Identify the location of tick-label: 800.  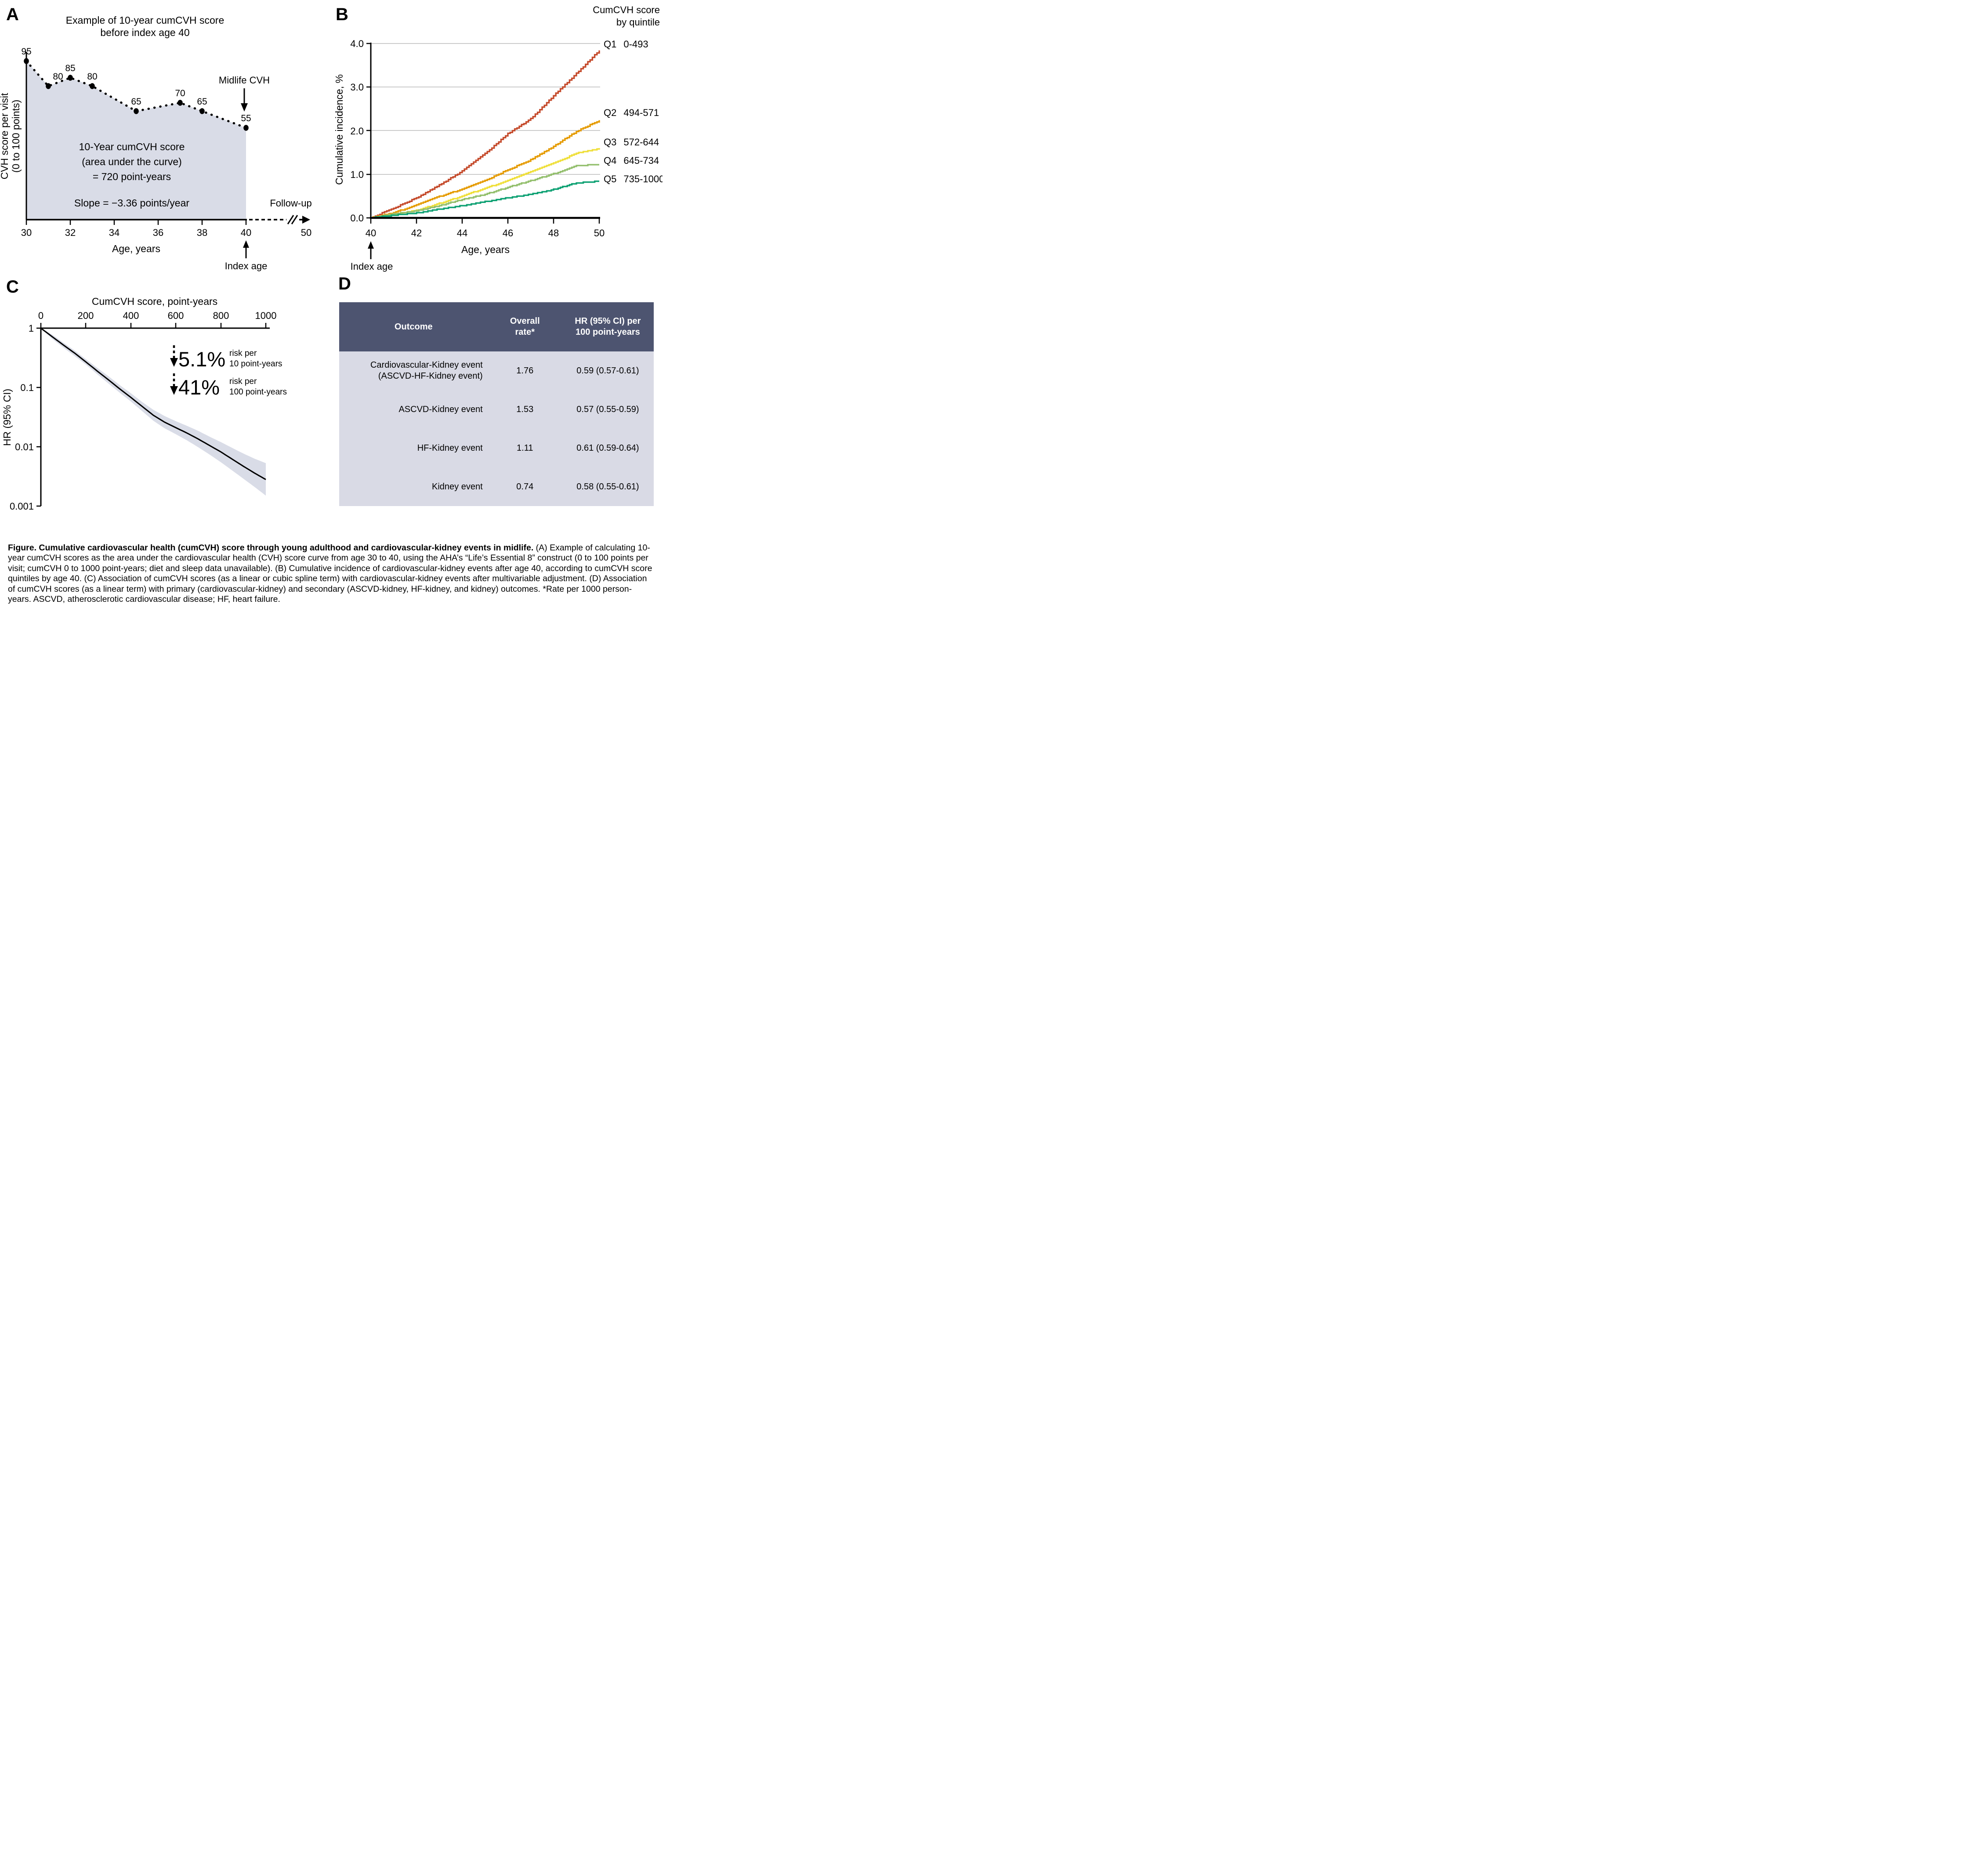
(221, 315).